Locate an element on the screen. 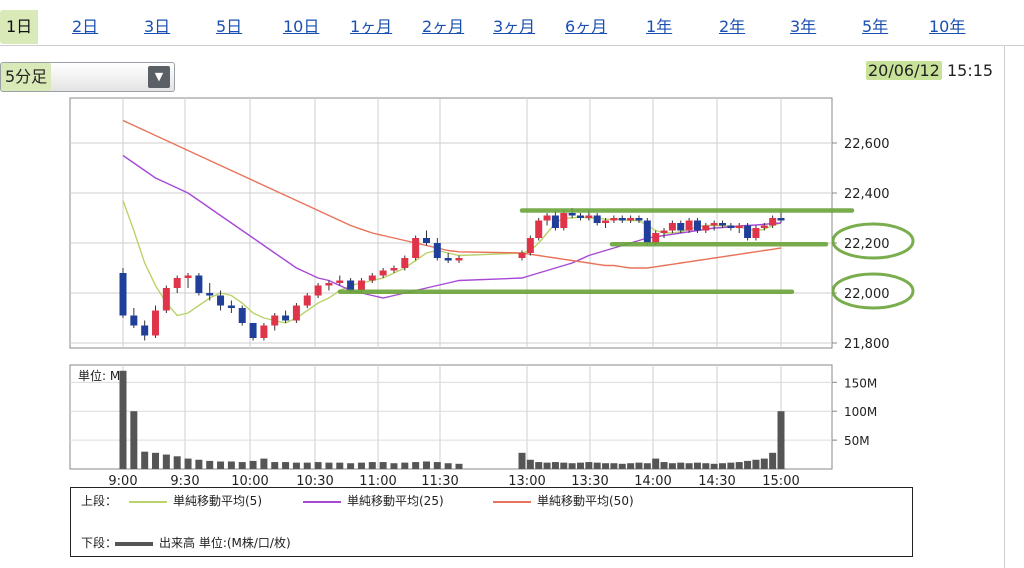  legend-lower-label: 下段： is located at coordinates (99, 543).